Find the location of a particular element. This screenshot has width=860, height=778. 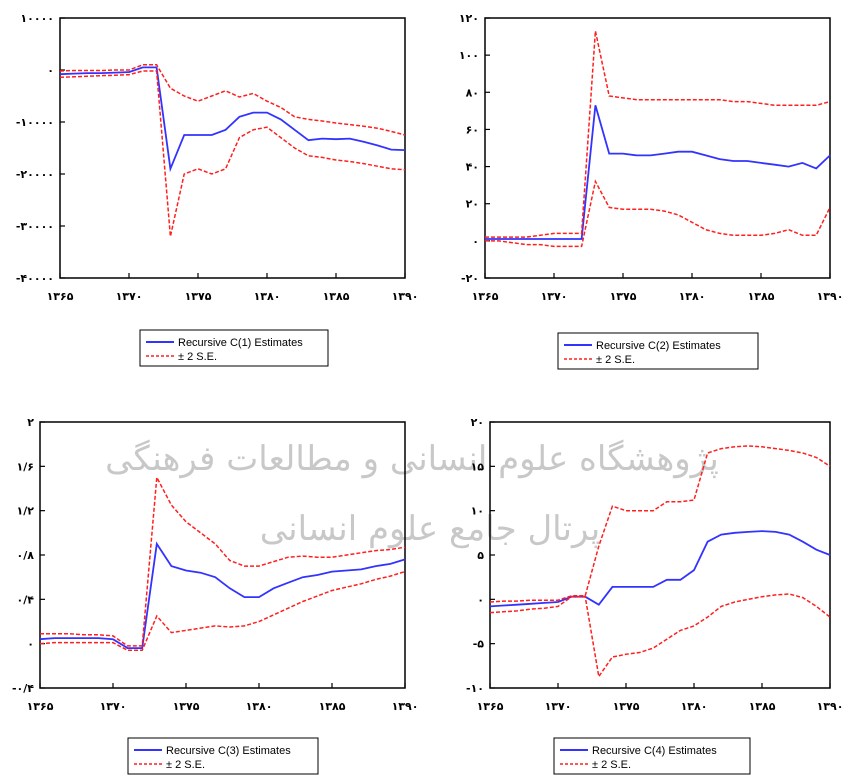

y-tick-label: ۰/۴ is located at coordinates (26, 599).